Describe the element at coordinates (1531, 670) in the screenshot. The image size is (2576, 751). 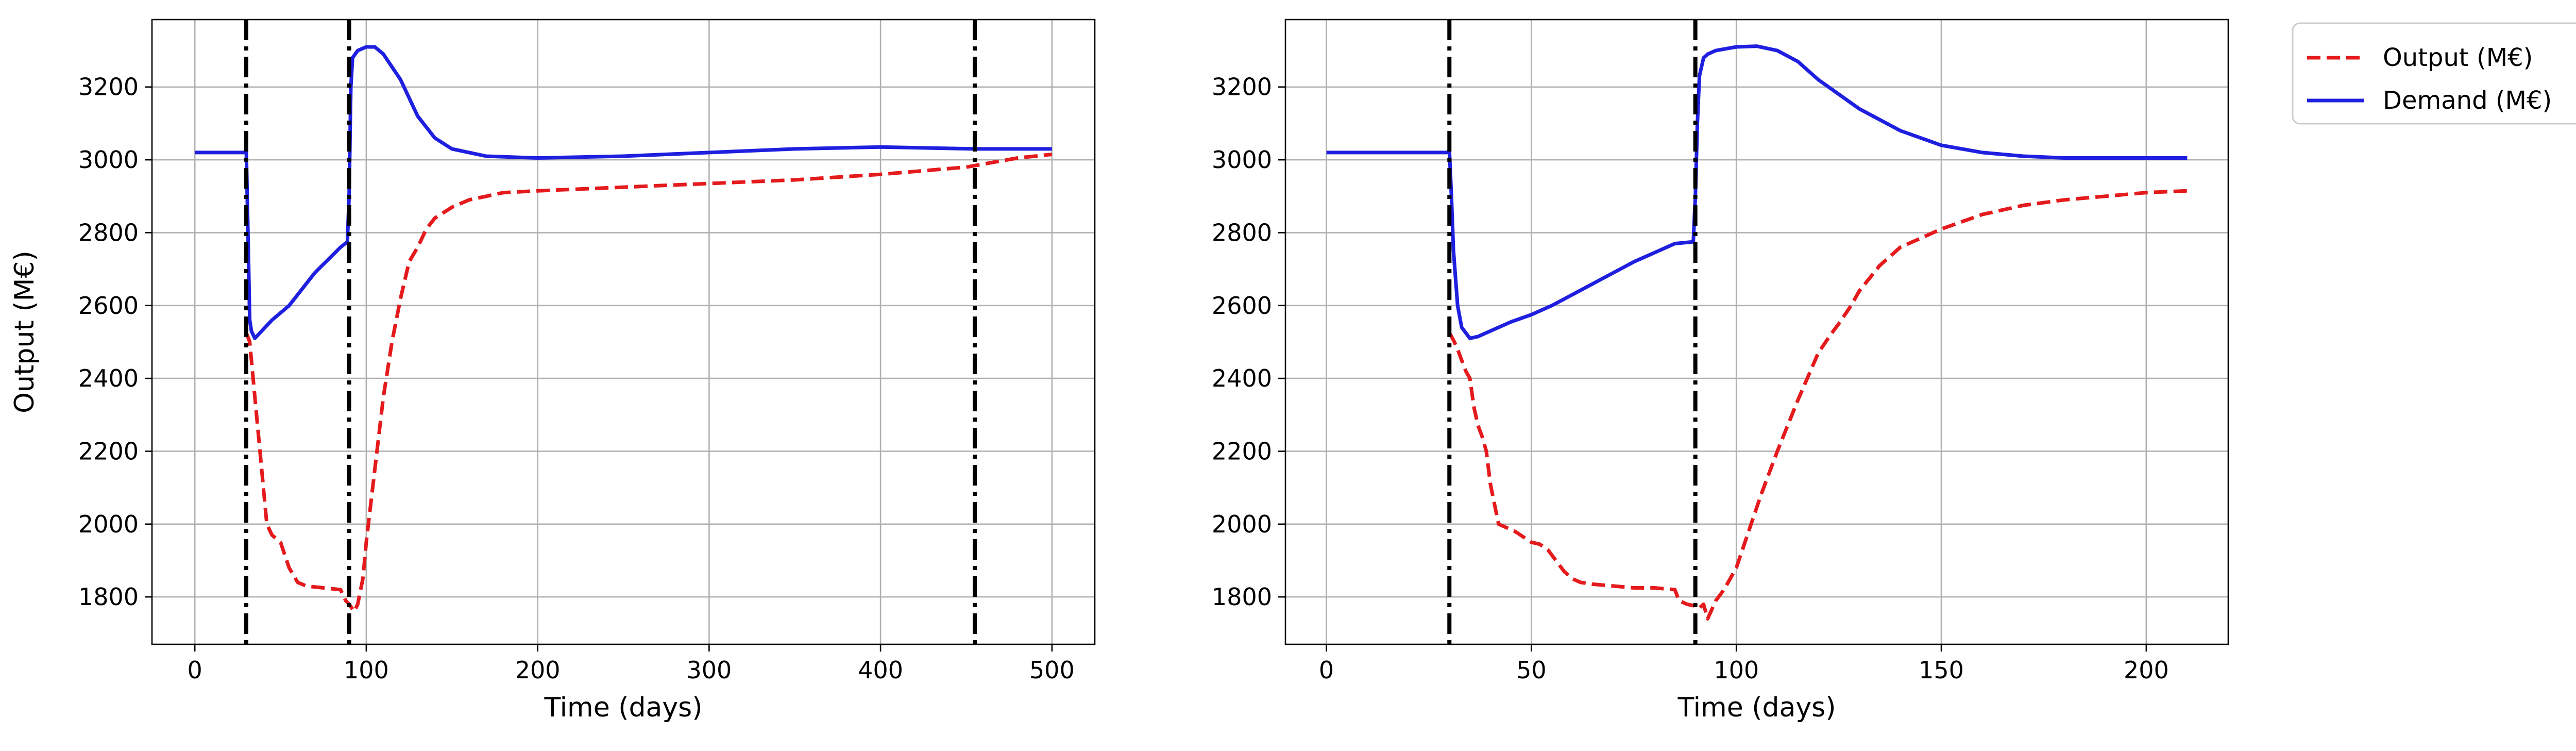
I see `x-tick-label: 50` at that location.